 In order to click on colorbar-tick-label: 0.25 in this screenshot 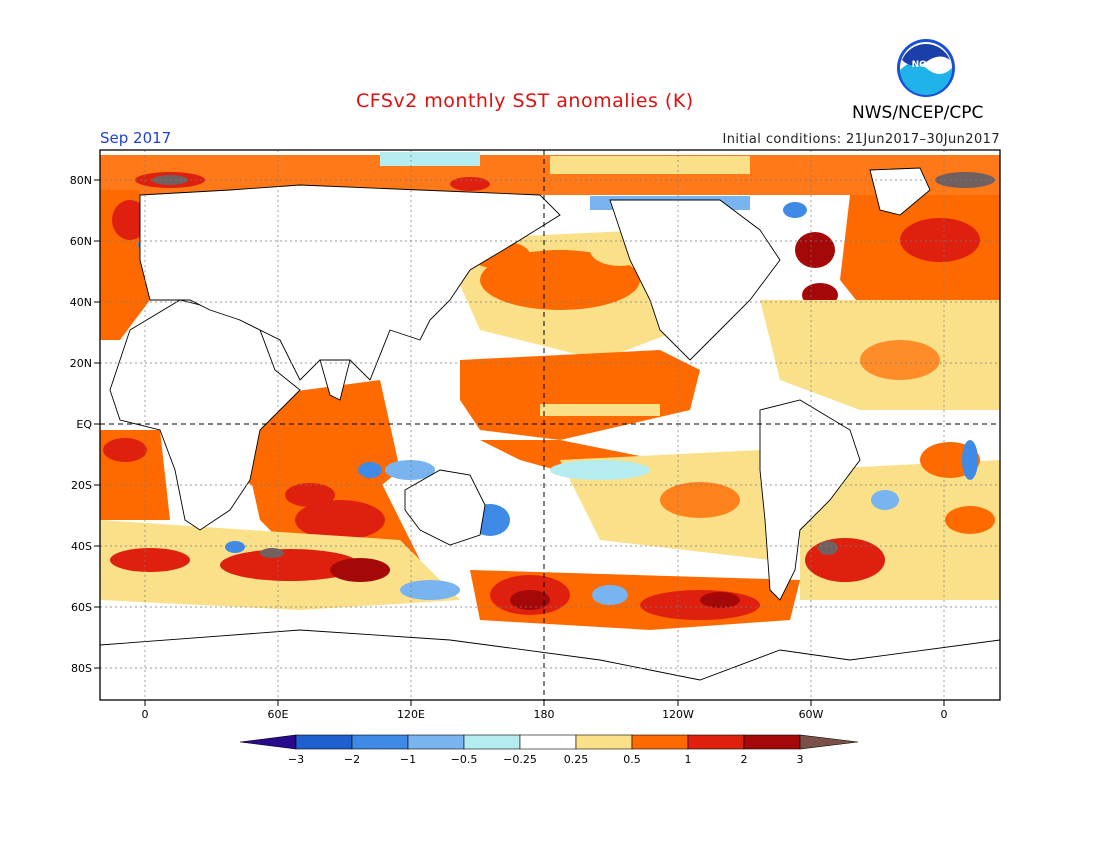, I will do `click(576, 759)`.